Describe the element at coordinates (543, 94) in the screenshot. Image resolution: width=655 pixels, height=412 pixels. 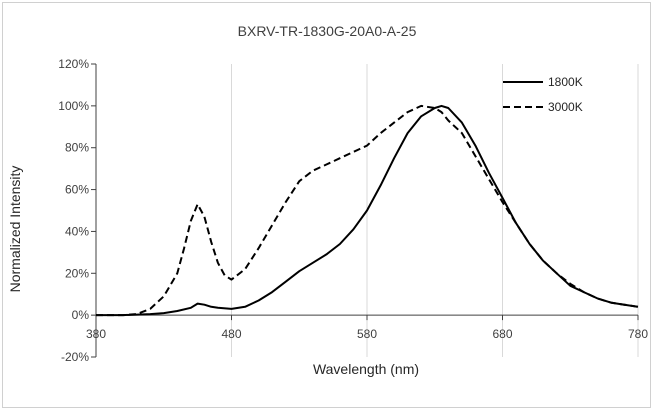
I see `legend: 1800K 3000K` at that location.